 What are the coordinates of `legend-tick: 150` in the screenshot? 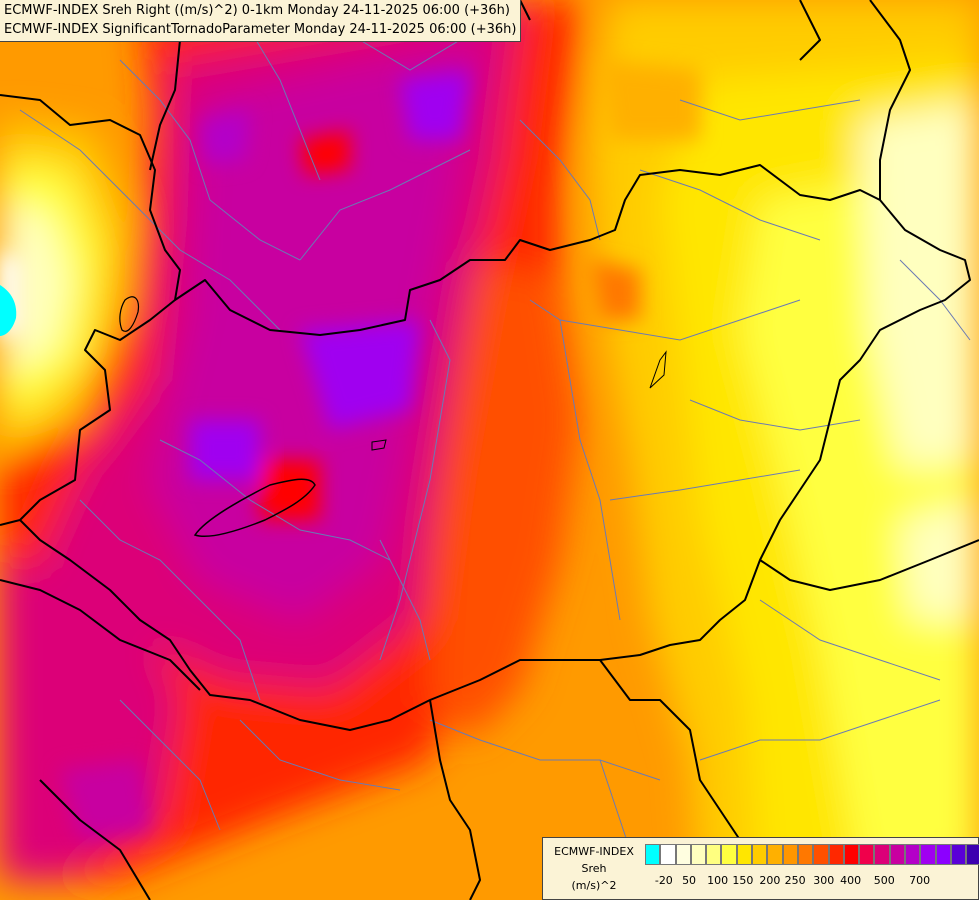 It's located at (743, 880).